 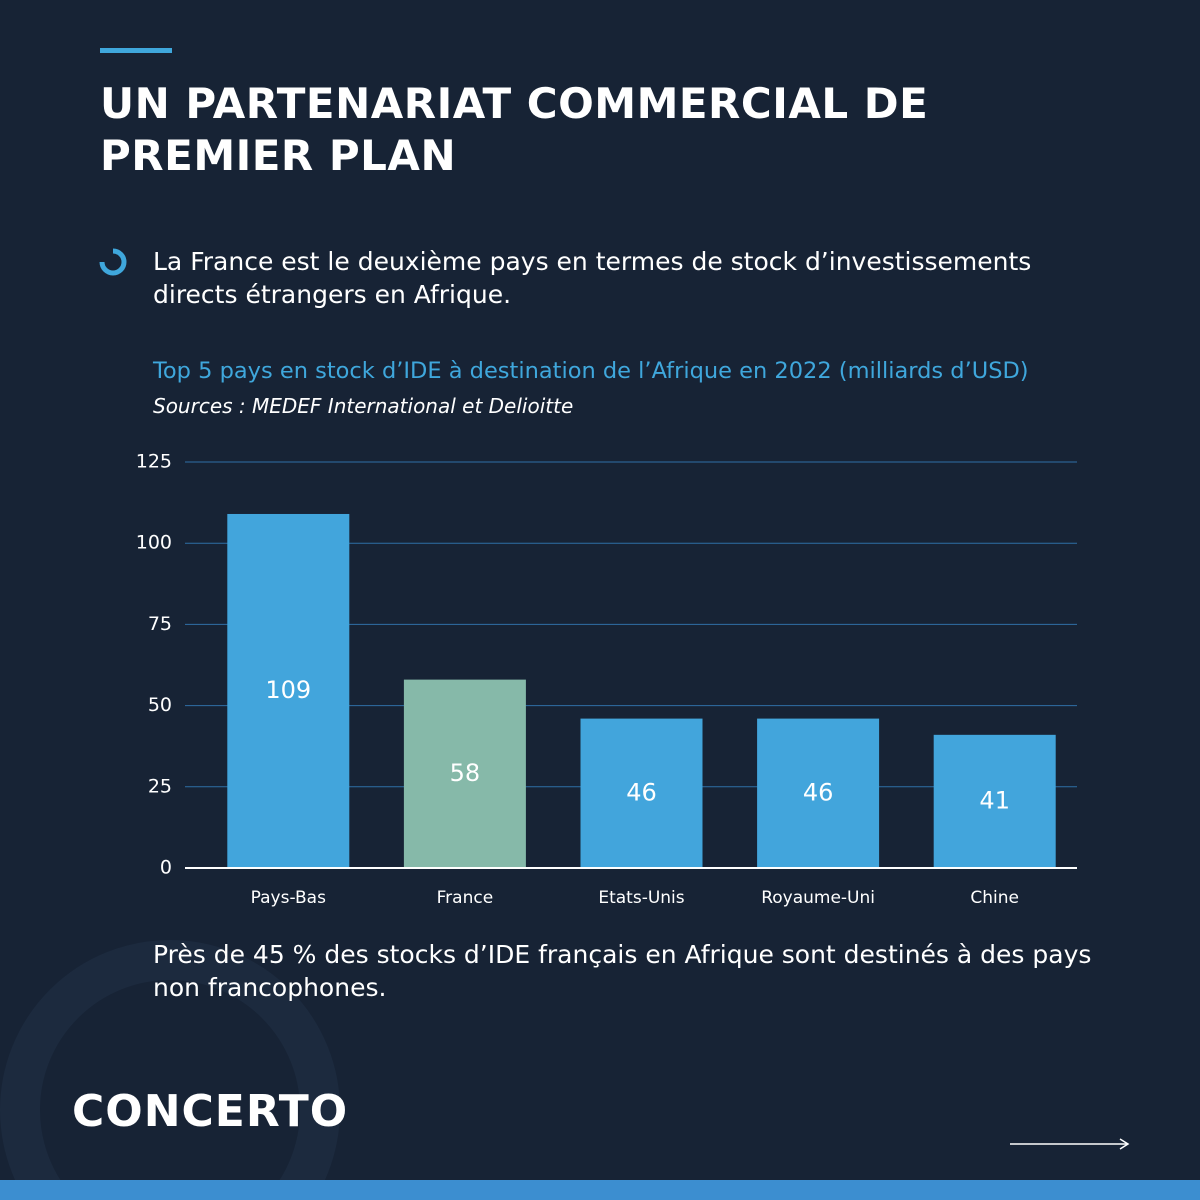 What do you see at coordinates (465, 898) in the screenshot?
I see `x-tick-label: France` at bounding box center [465, 898].